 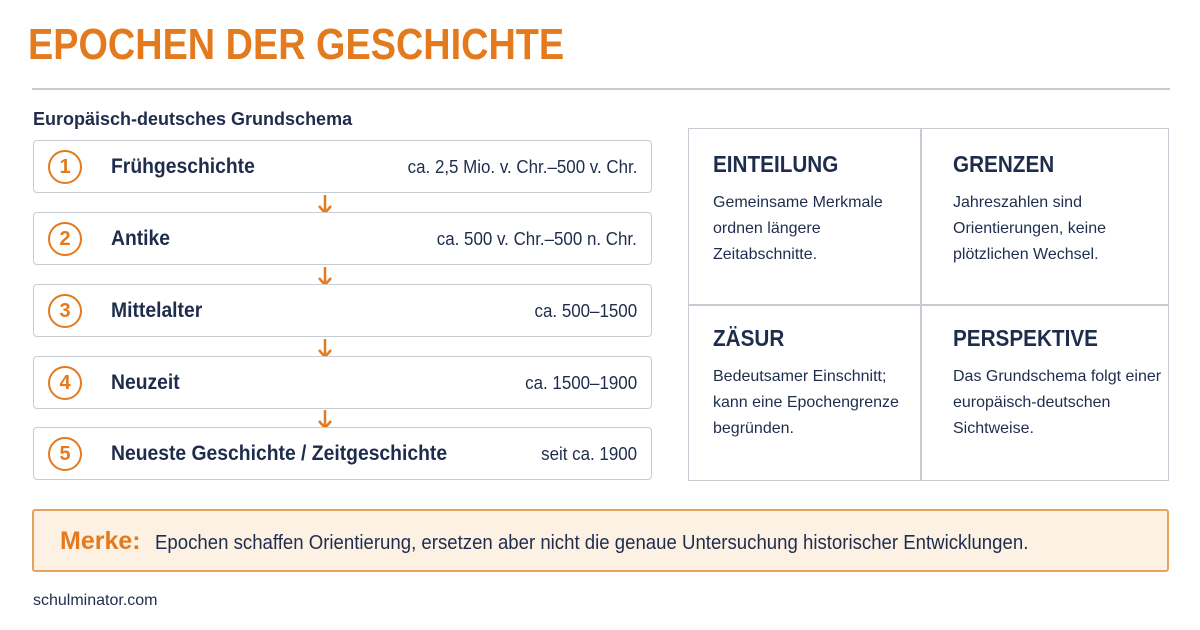 I want to click on epoch-box-2: 2 Antike ca. 500 v. Chr.–500 n. Chr., so click(x=342, y=238).